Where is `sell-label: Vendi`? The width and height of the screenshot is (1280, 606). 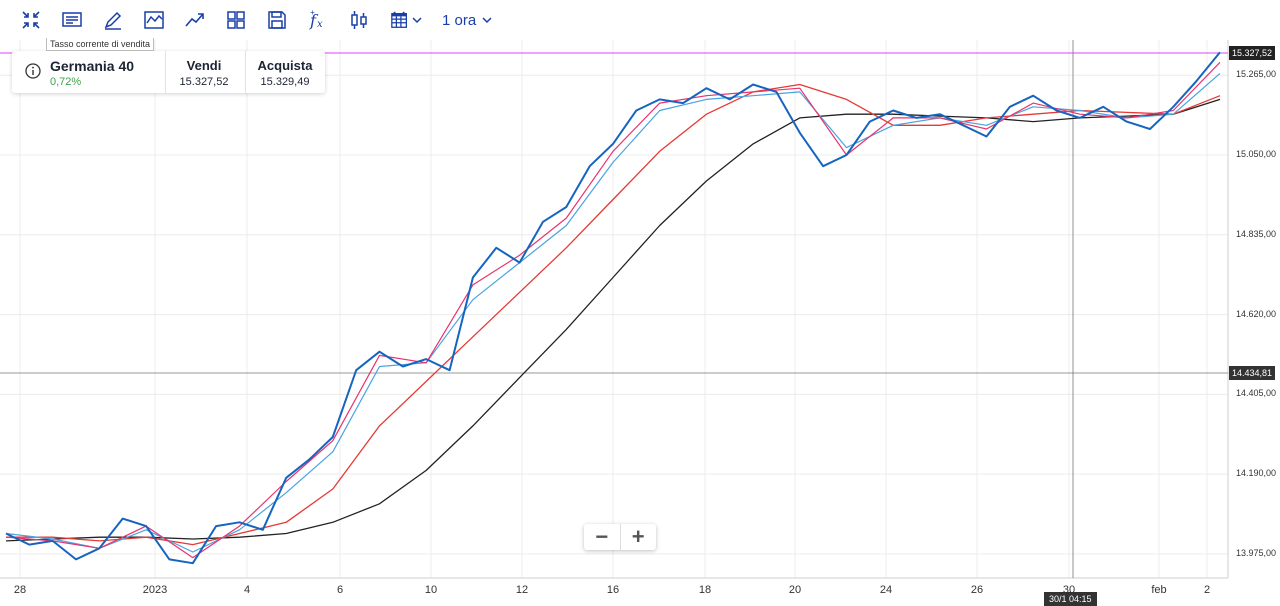 sell-label: Vendi is located at coordinates (204, 65).